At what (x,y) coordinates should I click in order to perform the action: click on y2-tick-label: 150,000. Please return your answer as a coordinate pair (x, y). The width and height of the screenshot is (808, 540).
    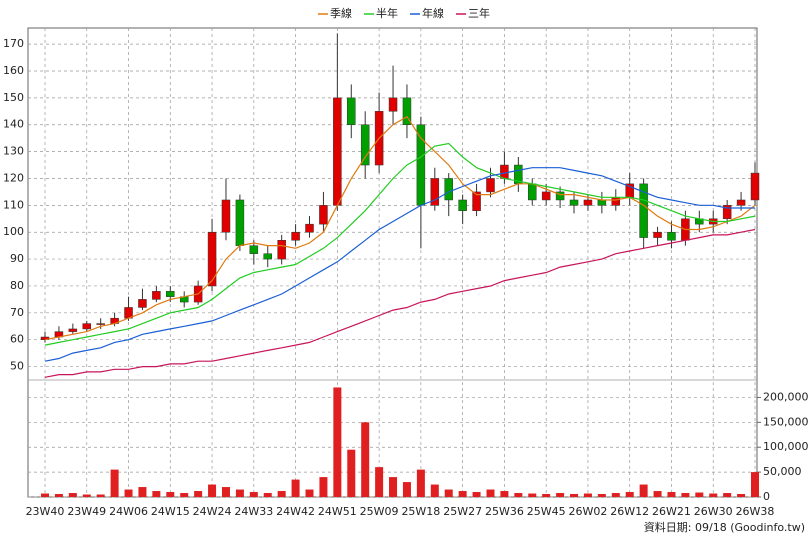
    Looking at the image, I should click on (785, 421).